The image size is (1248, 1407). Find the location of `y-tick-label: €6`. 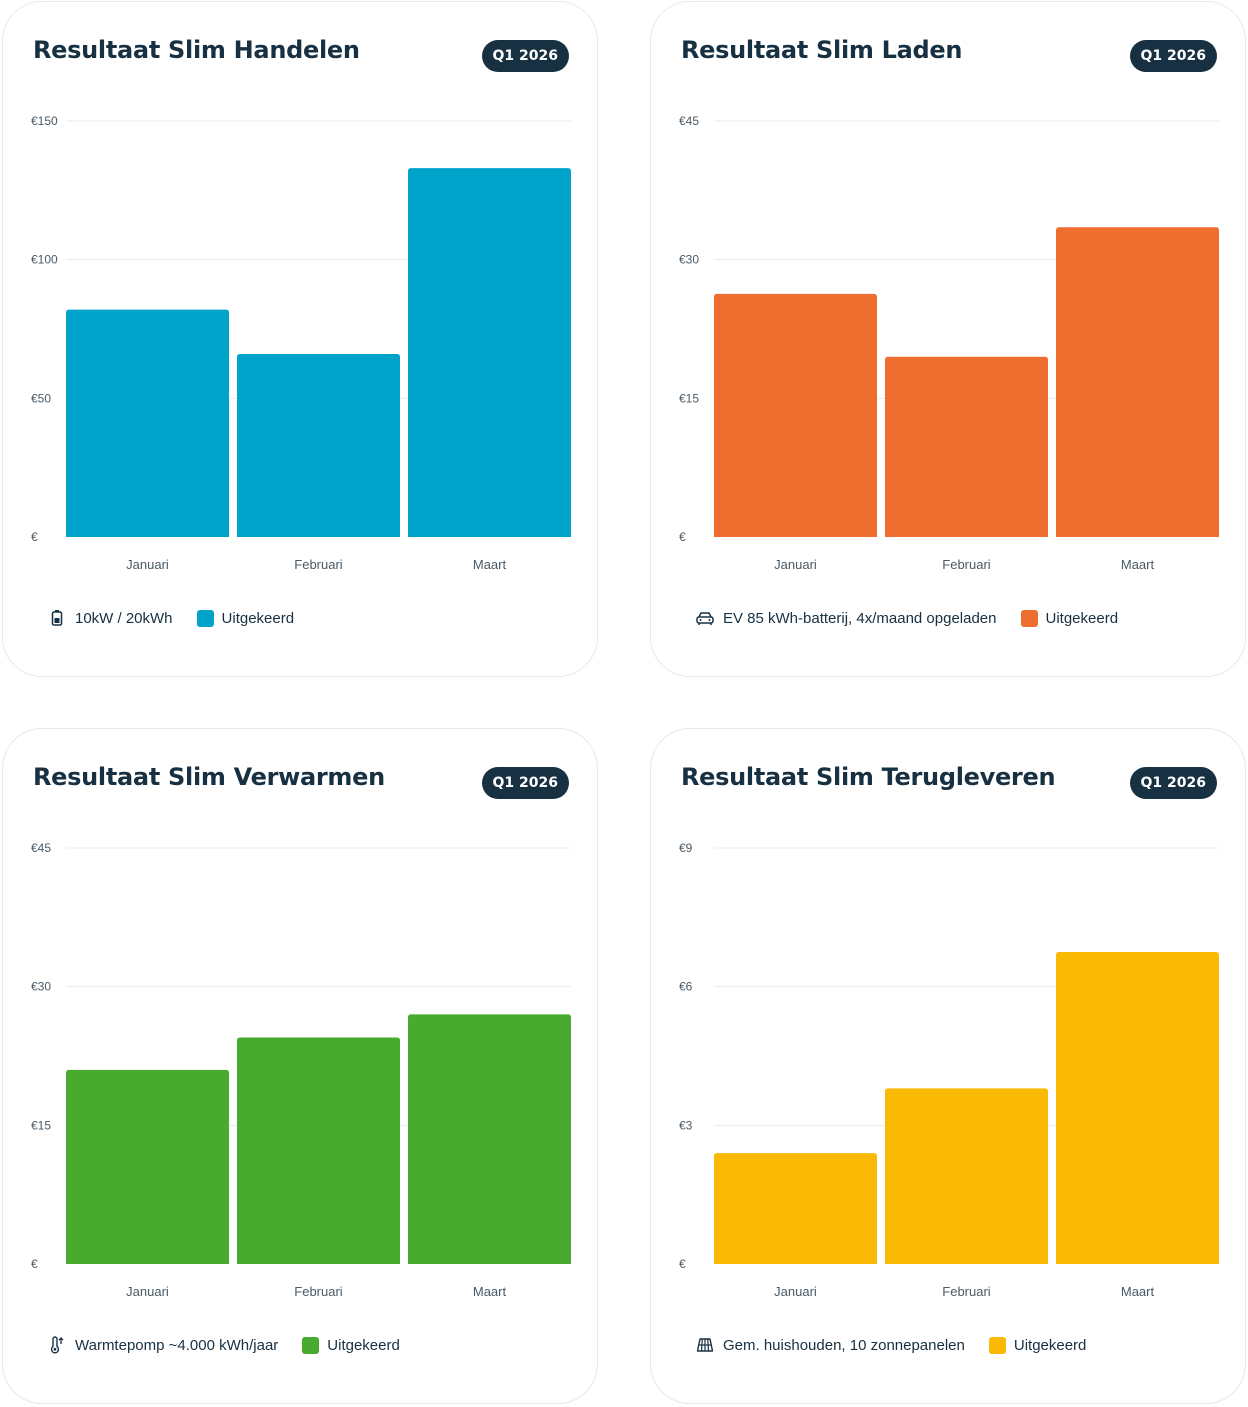

y-tick-label: €6 is located at coordinates (686, 987).